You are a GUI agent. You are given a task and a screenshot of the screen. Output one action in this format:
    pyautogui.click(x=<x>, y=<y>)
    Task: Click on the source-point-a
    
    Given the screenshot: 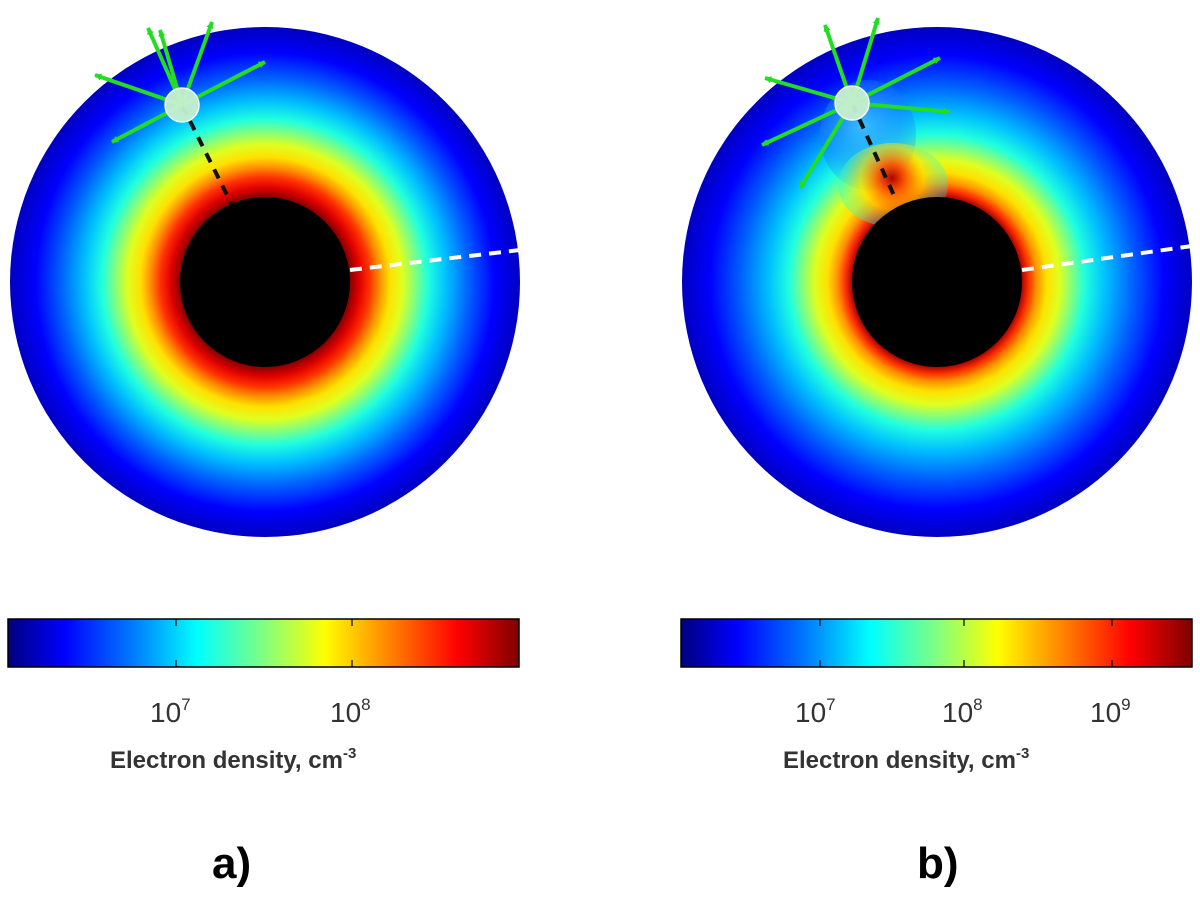 What is the action you would take?
    pyautogui.click(x=182, y=105)
    